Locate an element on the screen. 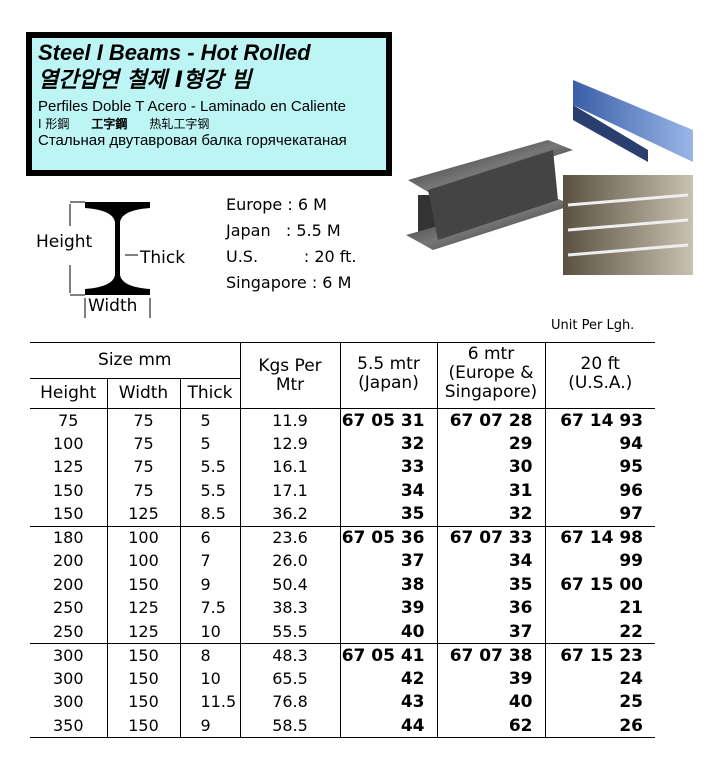 This screenshot has height=772, width=718. title-chinese-trad: 工字鋼 is located at coordinates (109, 124).